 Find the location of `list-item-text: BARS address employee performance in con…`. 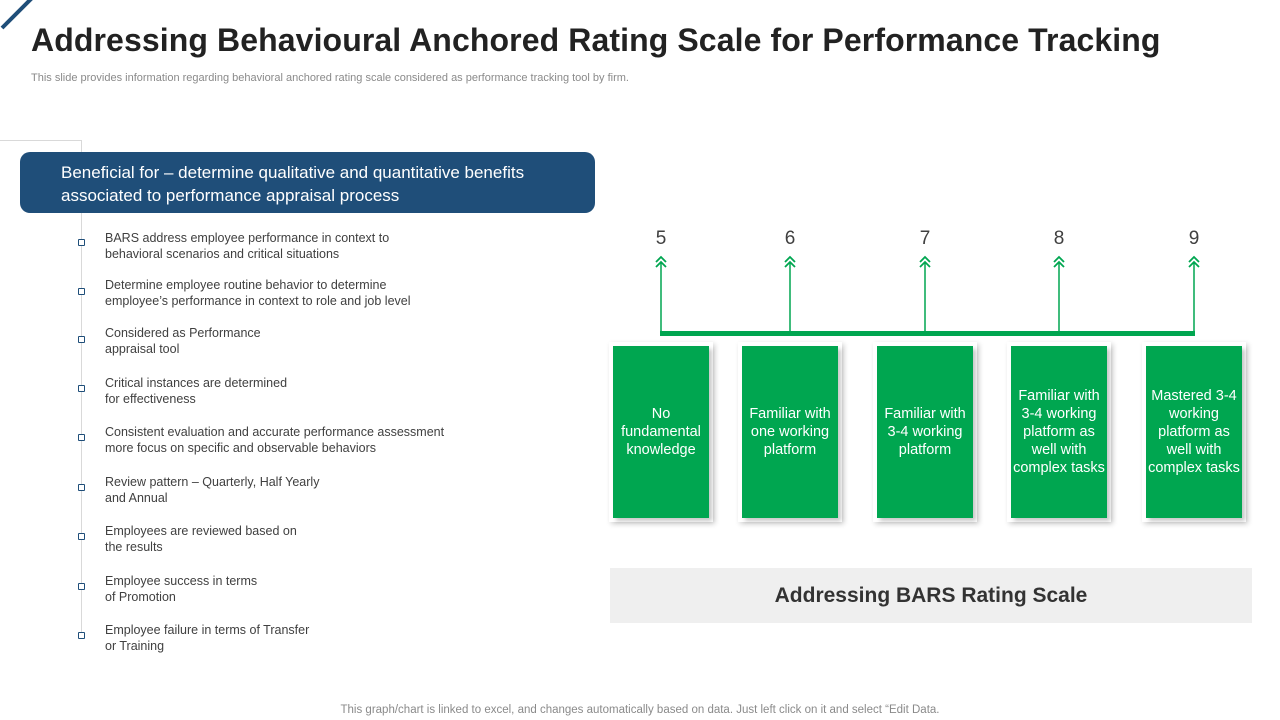

list-item-text: BARS address employee performance in con… is located at coordinates (247, 246).